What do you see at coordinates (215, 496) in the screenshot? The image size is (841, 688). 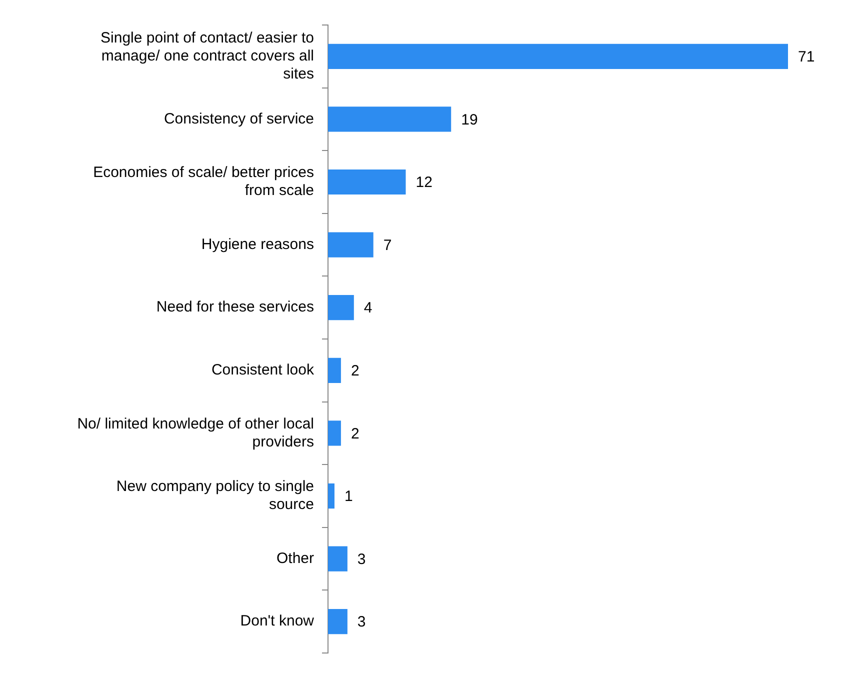 I see `y-tick-label: New company policy to single source` at bounding box center [215, 496].